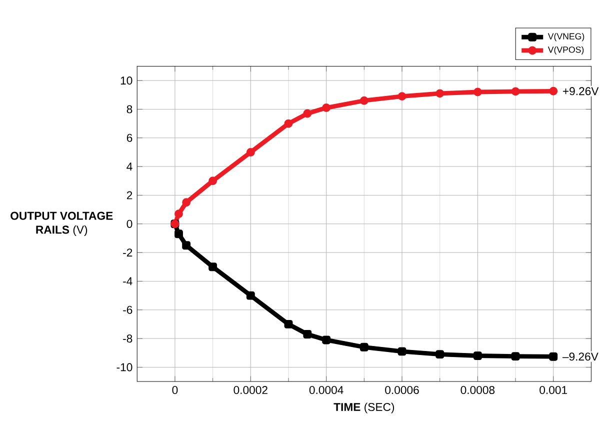 This screenshot has width=600, height=445. Describe the element at coordinates (129, 166) in the screenshot. I see `y-tick-label: 4` at that location.